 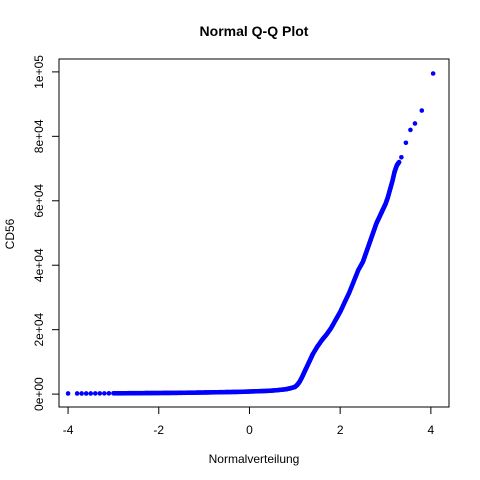 I want to click on x-axis: -4 -2 0 2 4, so click(x=249, y=421).